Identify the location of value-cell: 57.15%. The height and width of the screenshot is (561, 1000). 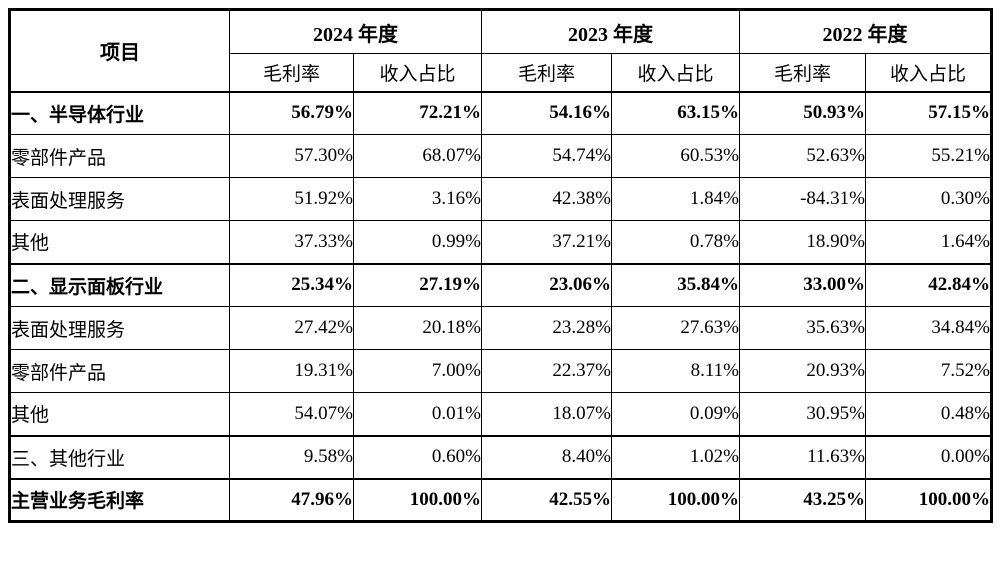
(928, 112).